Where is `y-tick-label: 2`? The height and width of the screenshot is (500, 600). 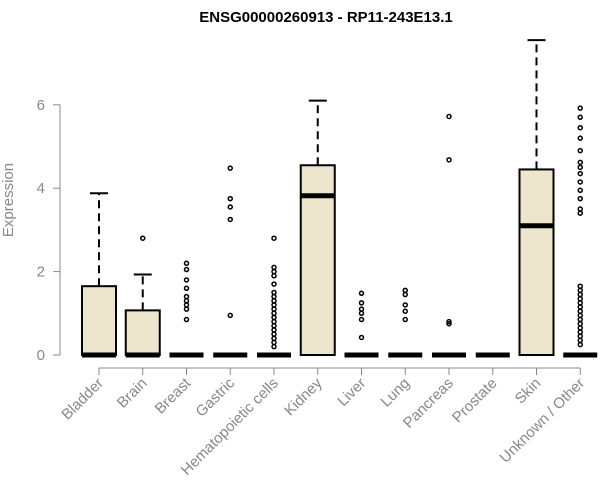
y-tick-label: 2 is located at coordinates (41, 272).